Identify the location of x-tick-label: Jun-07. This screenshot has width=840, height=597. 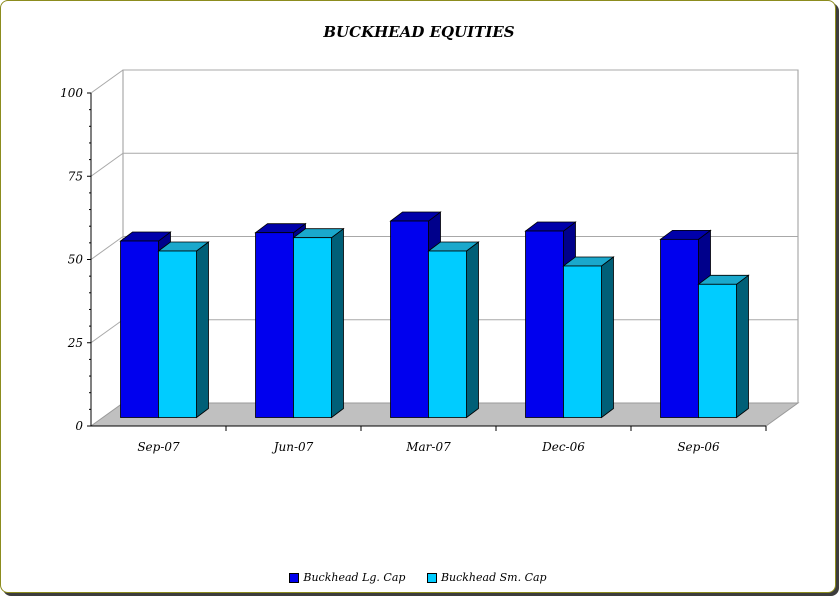
(292, 447).